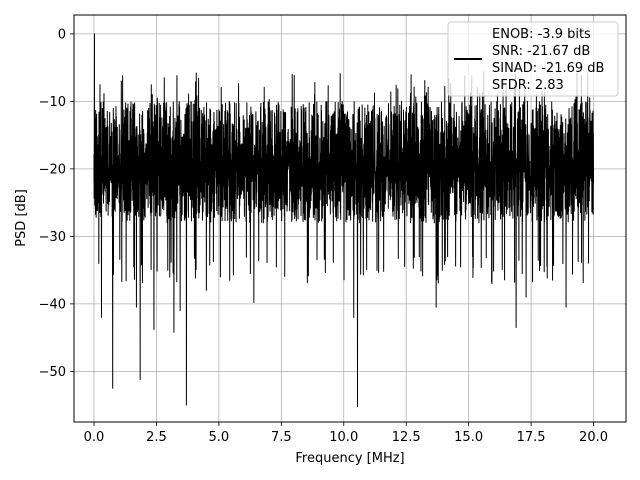 The width and height of the screenshot is (640, 480). Describe the element at coordinates (52, 304) in the screenshot. I see `y-tick-label: −40` at that location.